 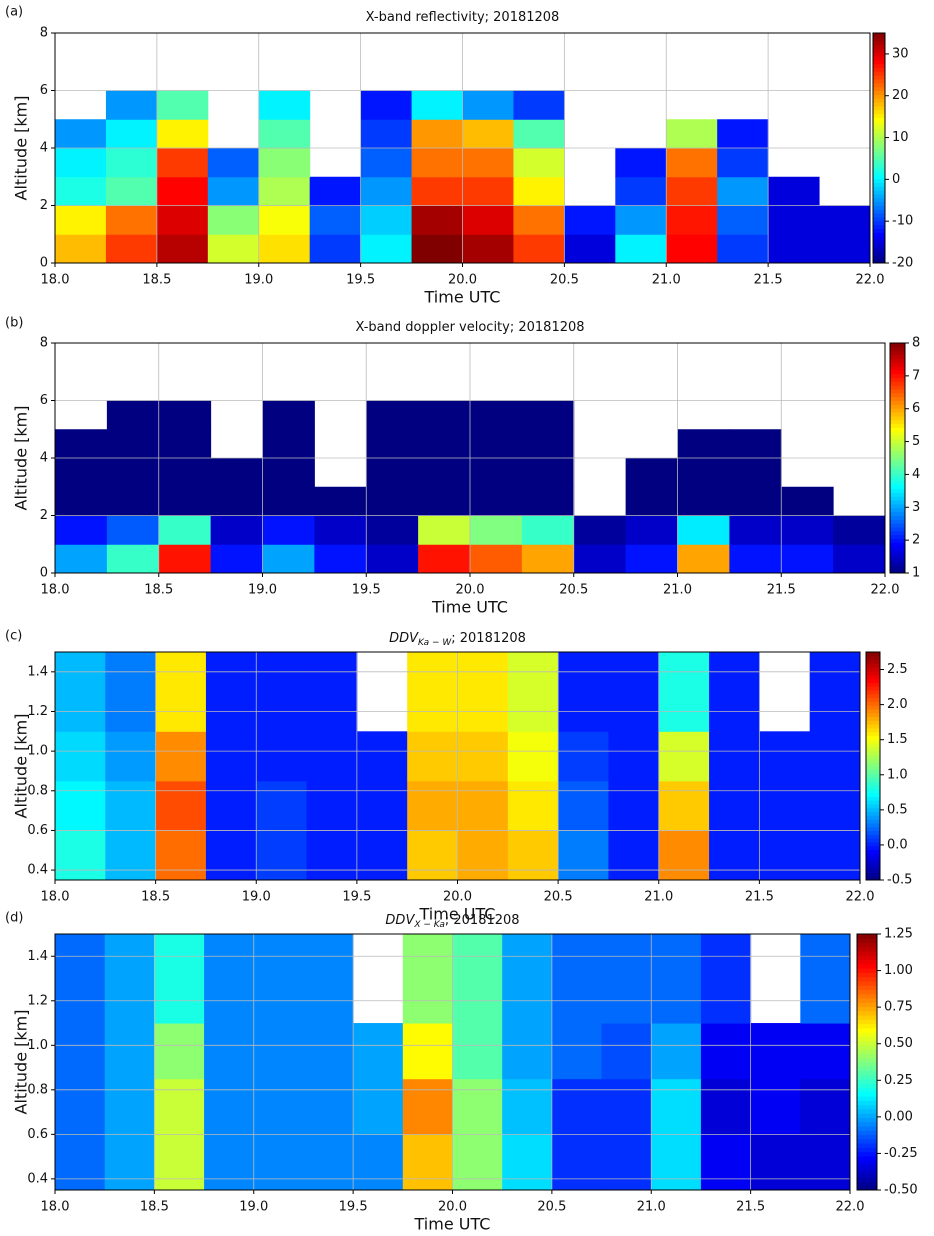 What do you see at coordinates (897, 809) in the screenshot?
I see `colorbar-tick-label: 0.5` at bounding box center [897, 809].